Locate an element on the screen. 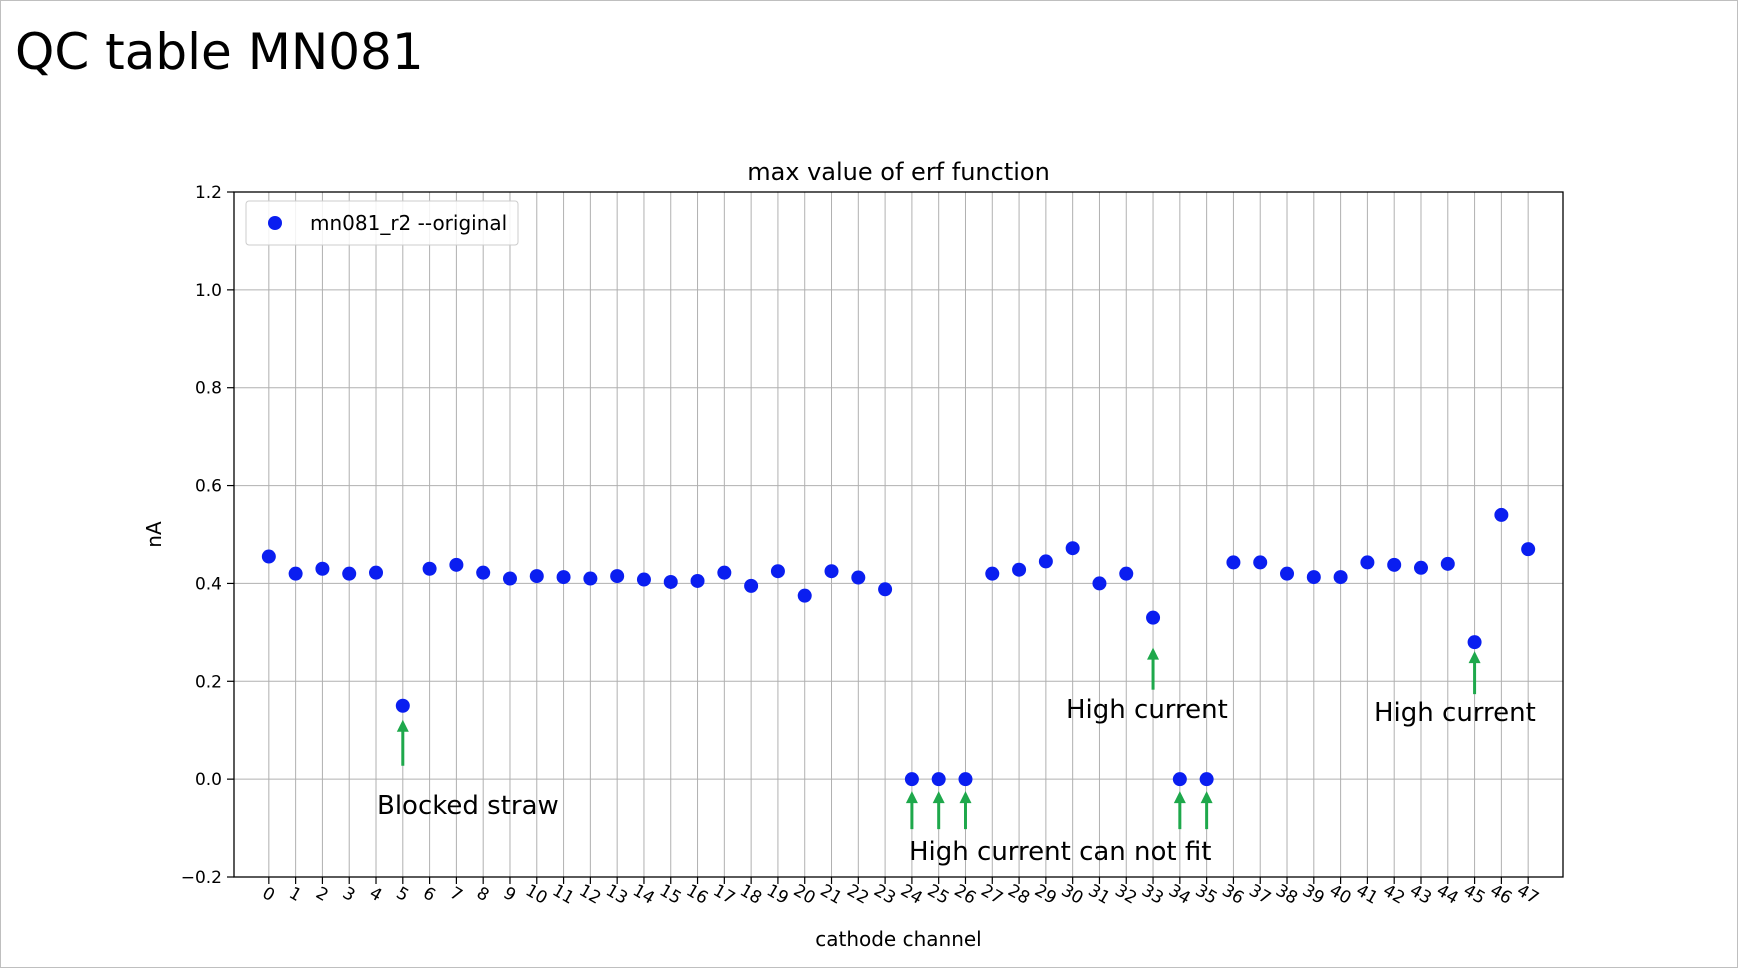 This screenshot has height=968, width=1738. x-tick-label: 23 is located at coordinates (884, 895).